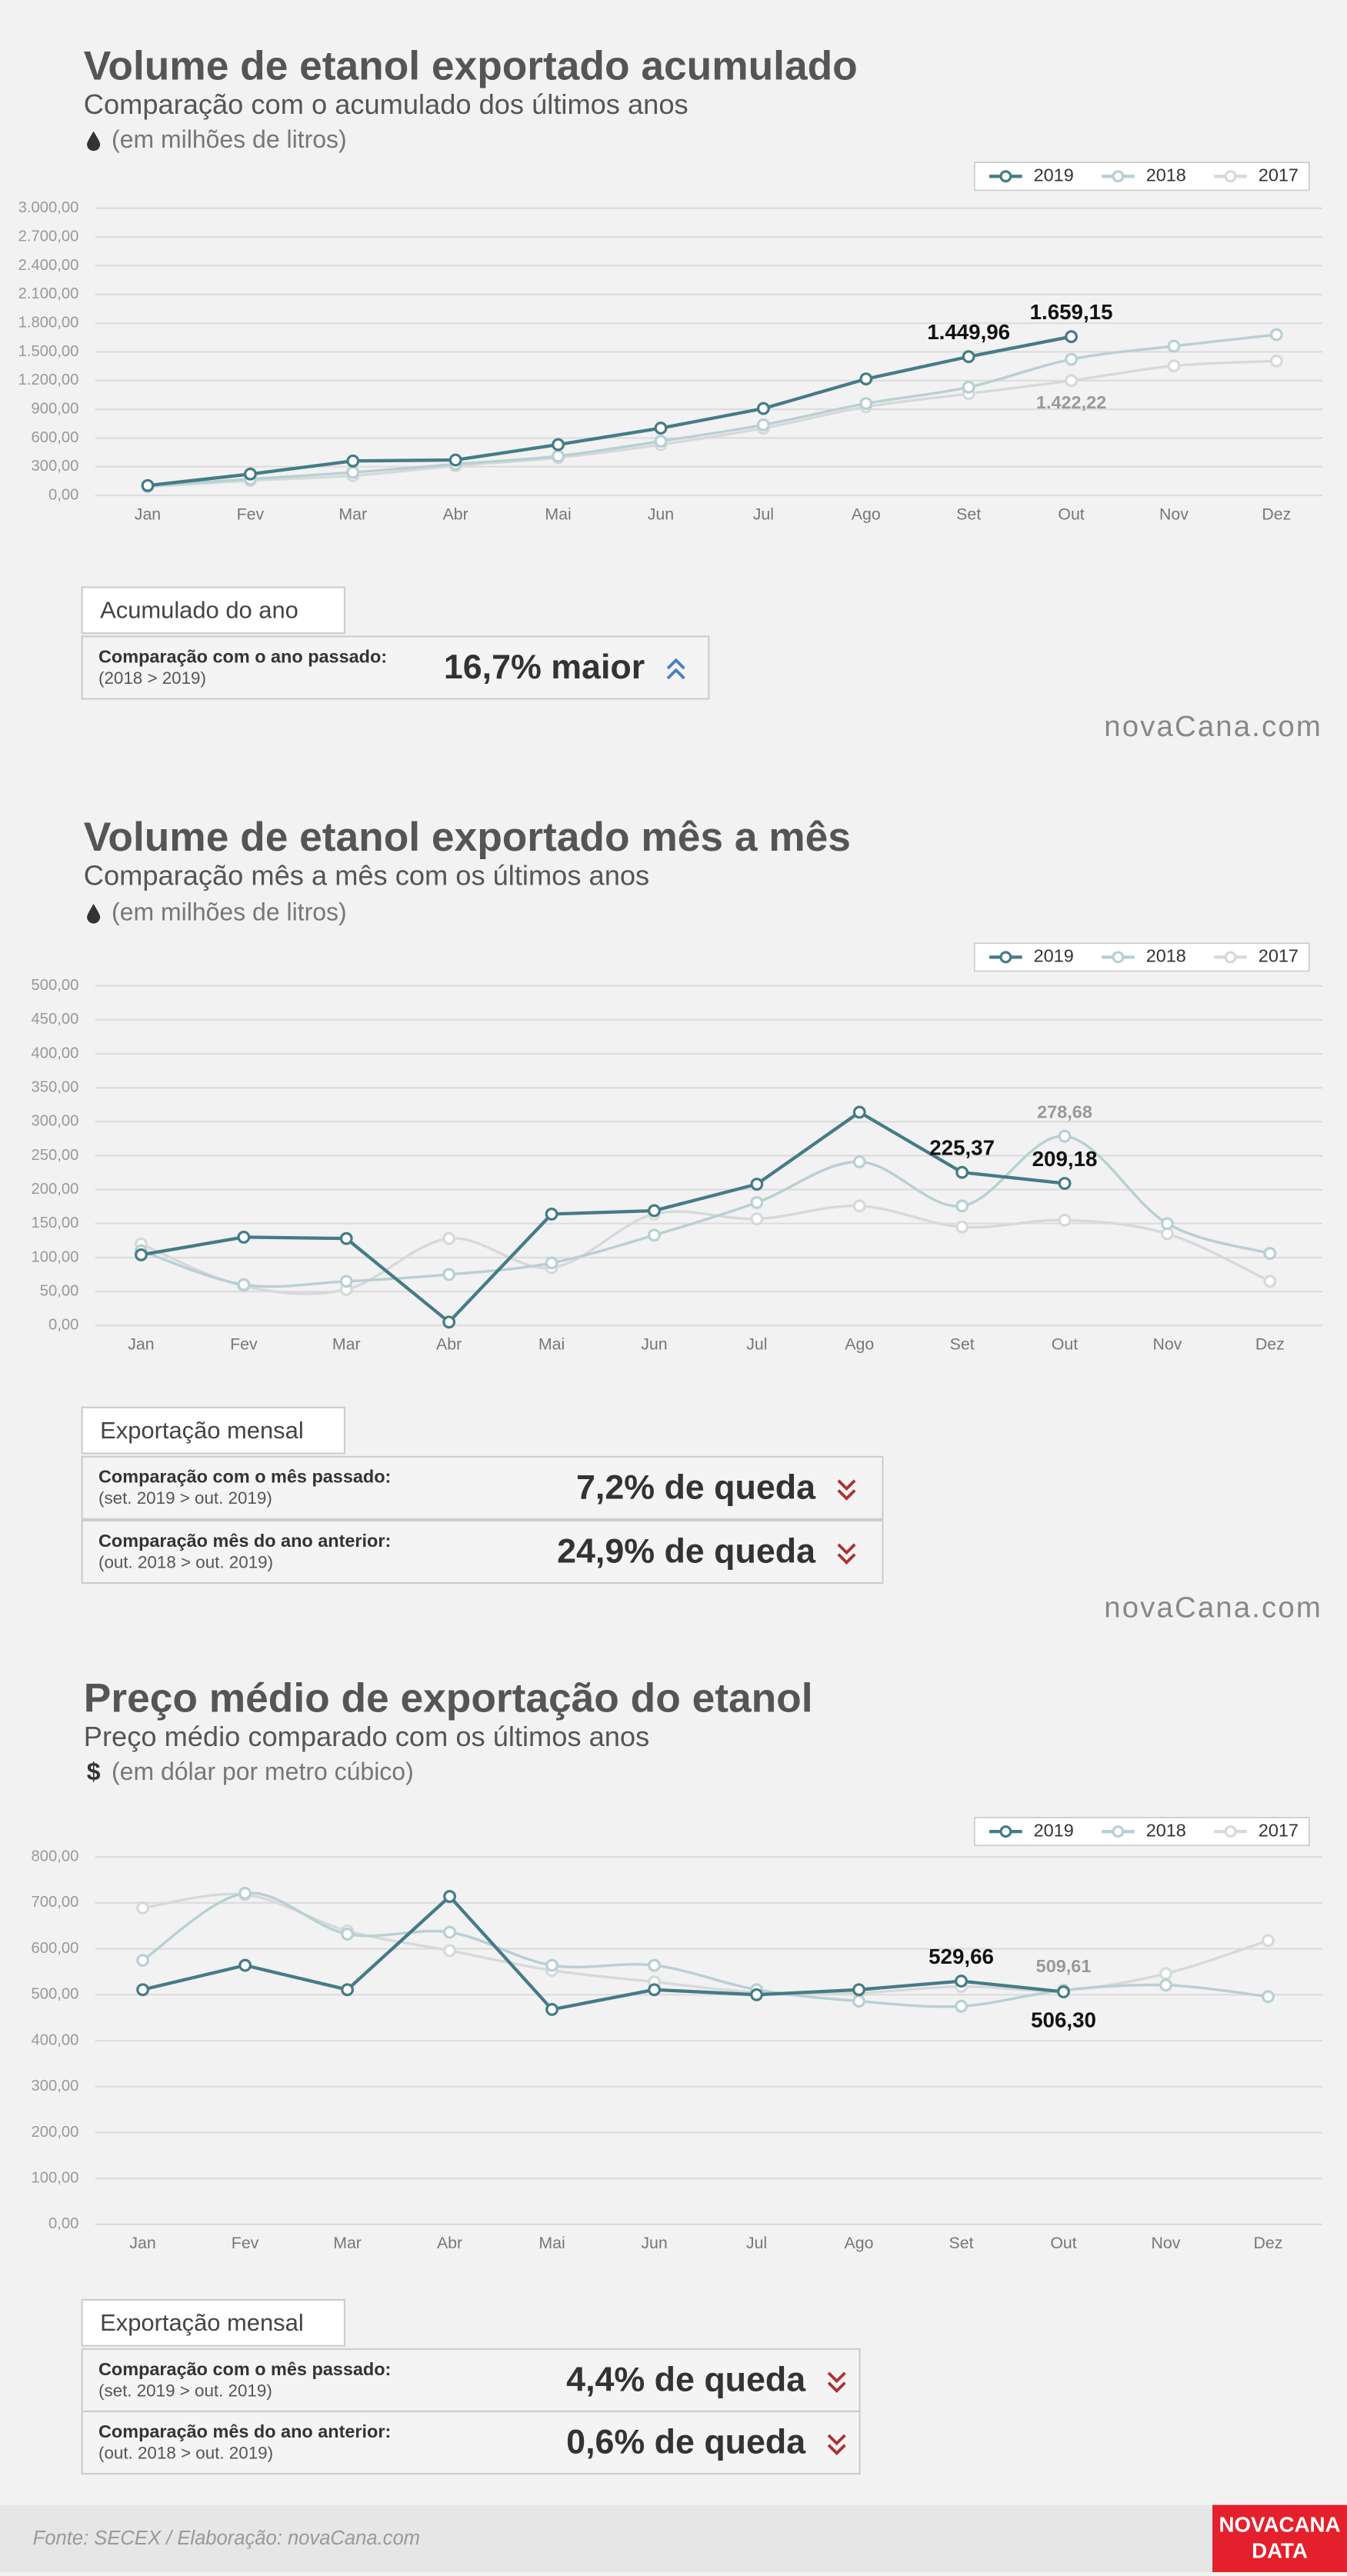 This screenshot has height=2576, width=1347. Describe the element at coordinates (49, 293) in the screenshot. I see `y-tick-label: 2.100,00` at that location.